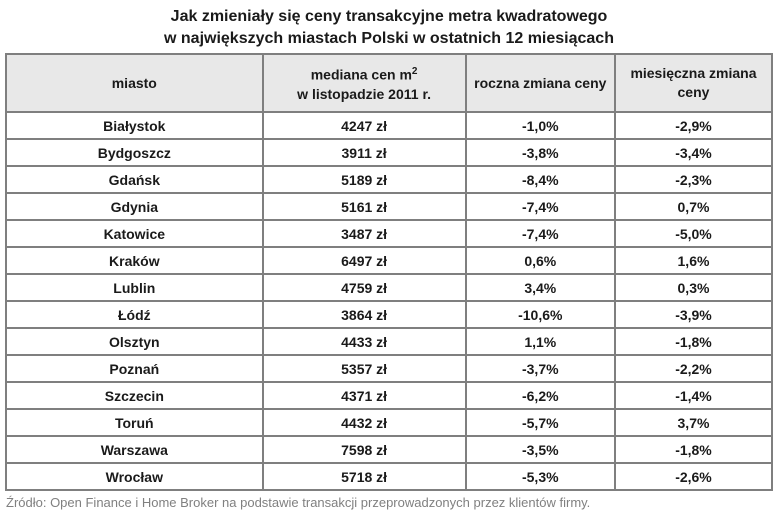  What do you see at coordinates (693, 476) in the screenshot?
I see `cell-monthly-change: -2,6%` at bounding box center [693, 476].